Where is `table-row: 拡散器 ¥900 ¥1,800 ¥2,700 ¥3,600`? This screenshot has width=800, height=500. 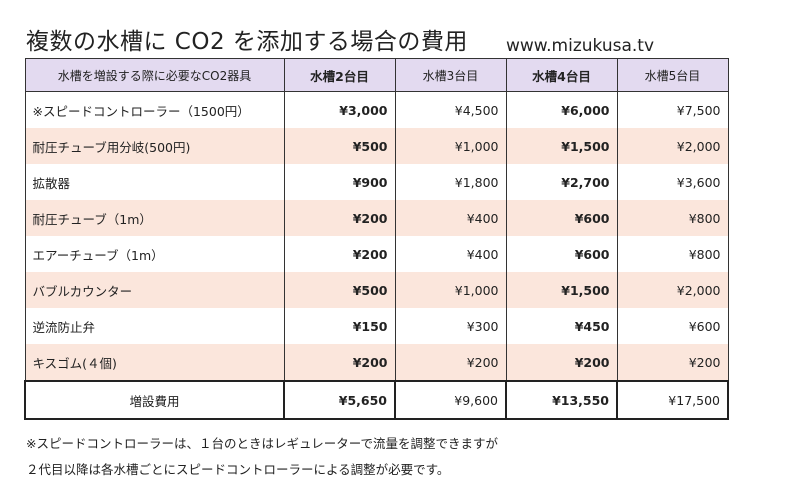 table-row: 拡散器 ¥900 ¥1,800 ¥2,700 ¥3,600 is located at coordinates (376, 182).